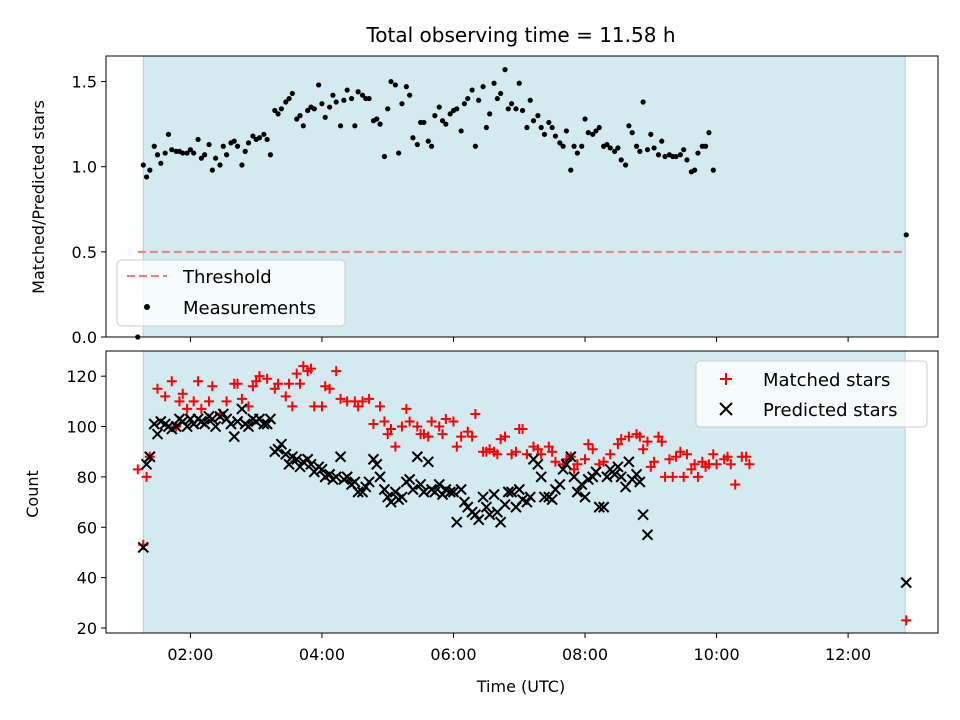 The width and height of the screenshot is (960, 720). What do you see at coordinates (89, 210) in the screenshot?
I see `top-y-ticks: 0.0 0.5 1.0 1.5` at bounding box center [89, 210].